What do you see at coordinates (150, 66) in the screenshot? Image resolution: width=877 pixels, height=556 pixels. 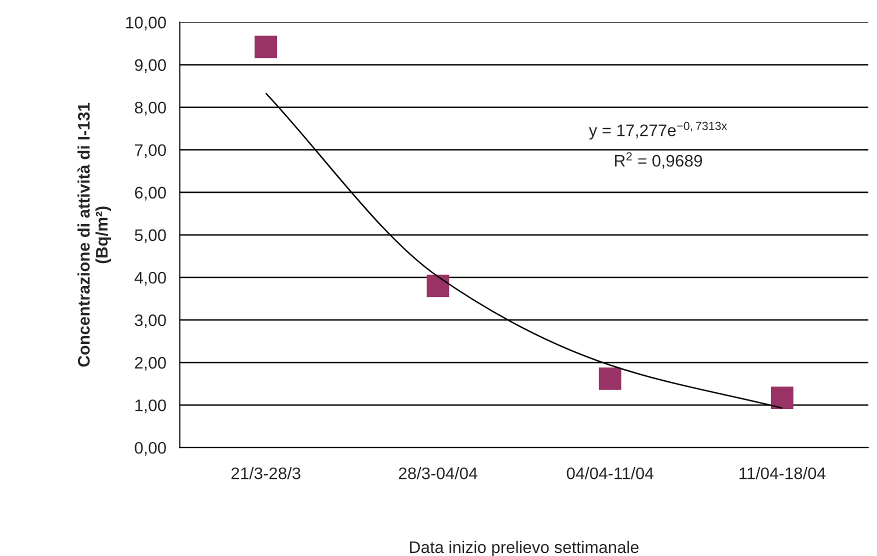 I see `y-tick-label: 9,00` at bounding box center [150, 66].